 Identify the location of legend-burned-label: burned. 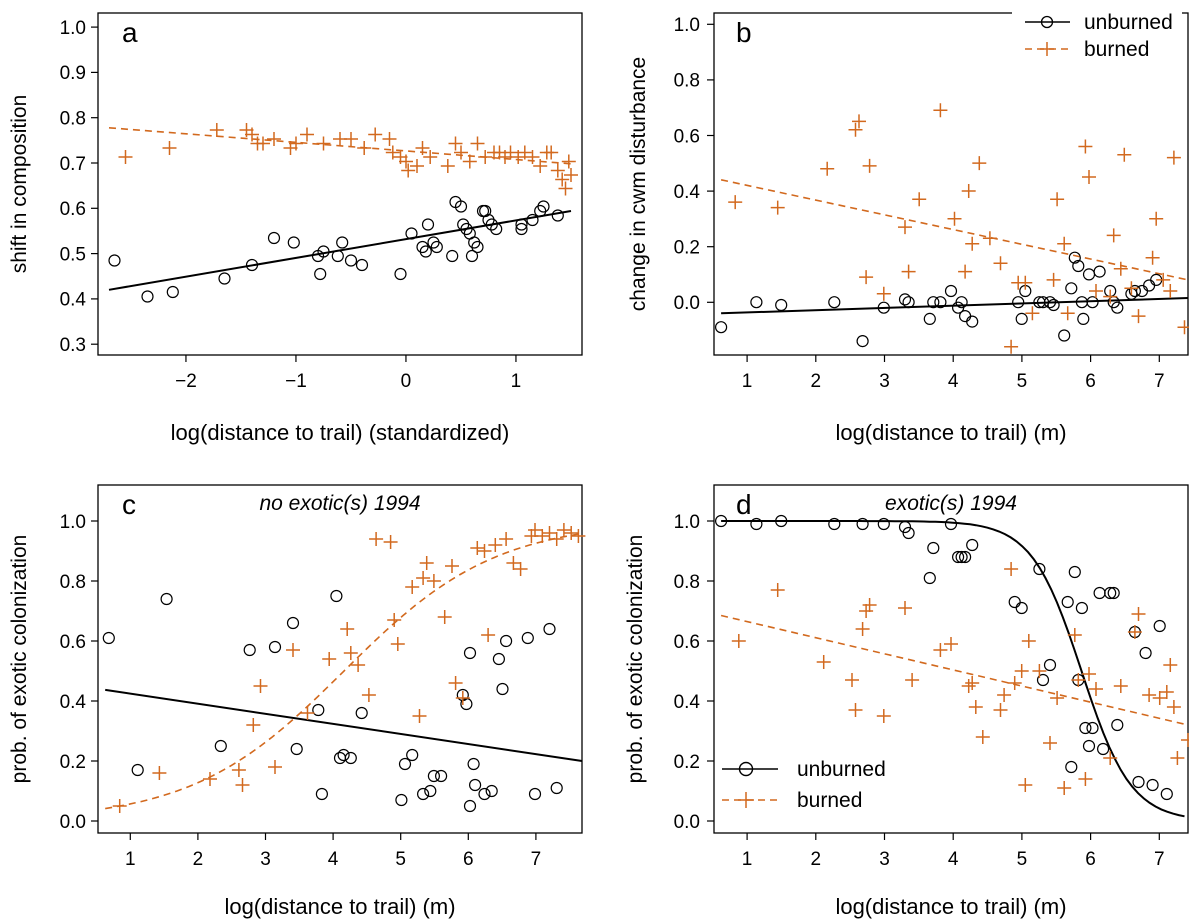
(1116, 49).